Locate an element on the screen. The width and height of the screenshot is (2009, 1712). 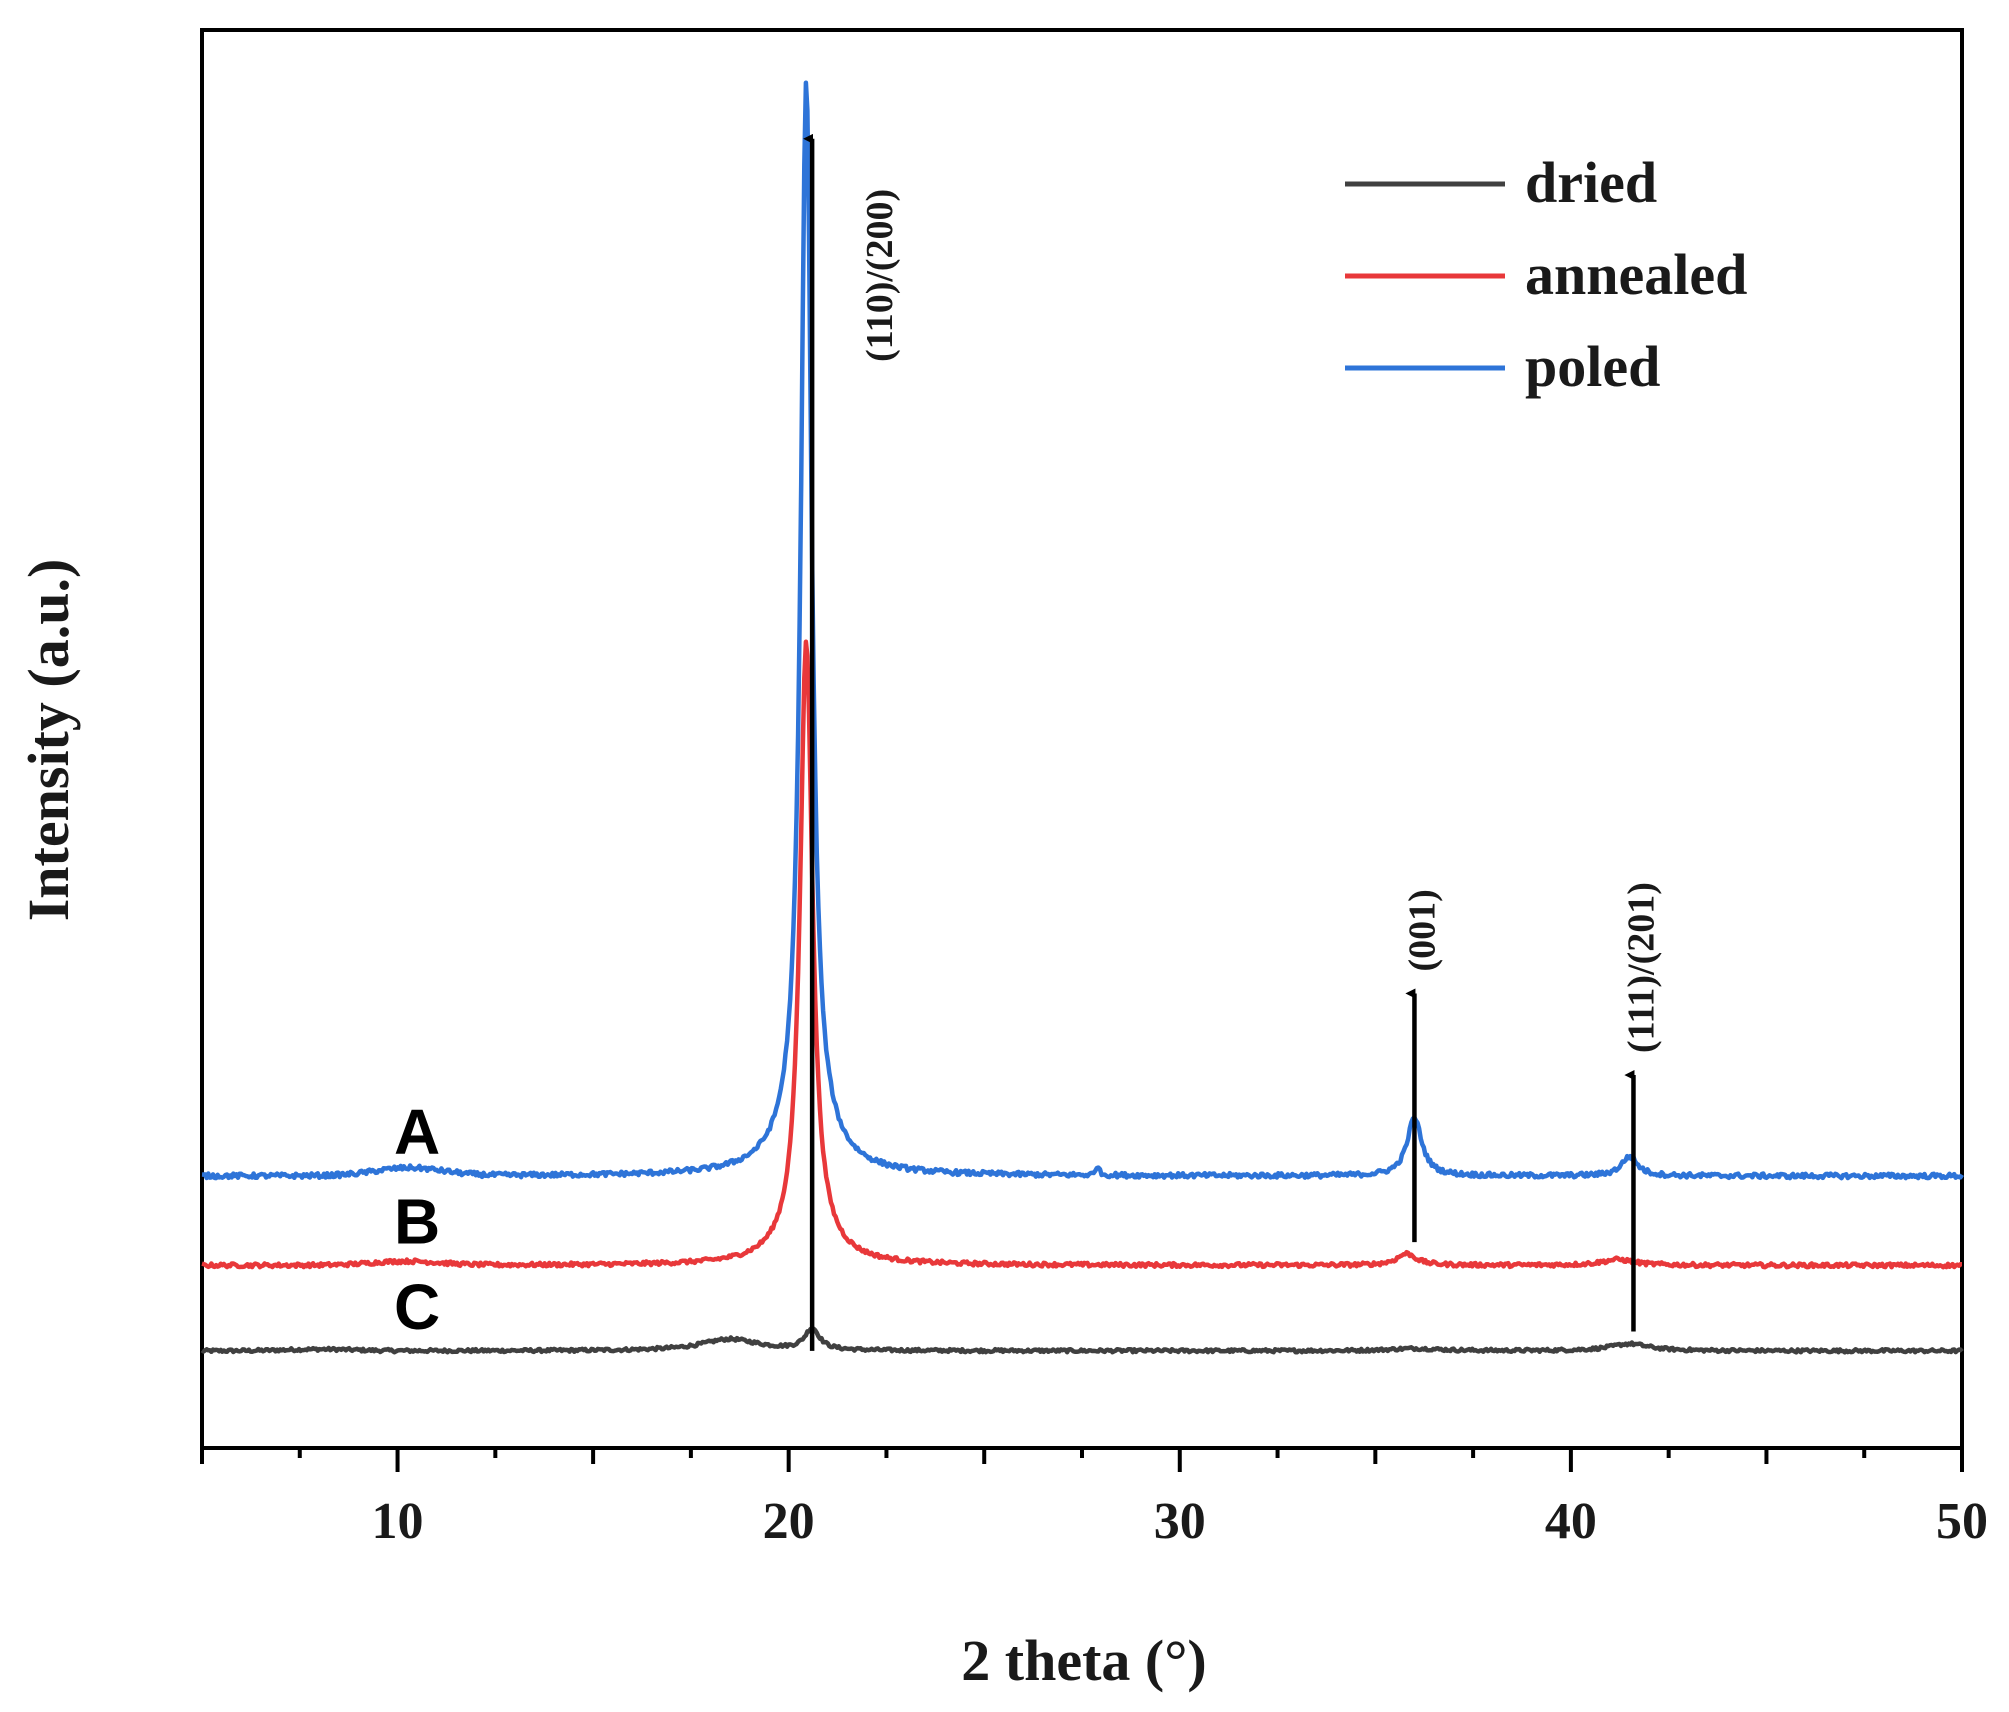
x-tick-label: 10 is located at coordinates (398, 1521).